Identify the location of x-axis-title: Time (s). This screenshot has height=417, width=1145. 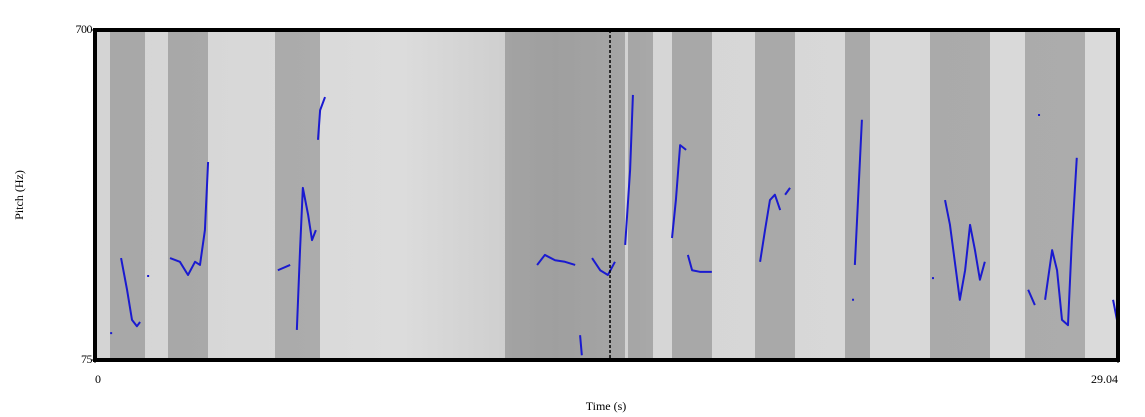
(606, 406).